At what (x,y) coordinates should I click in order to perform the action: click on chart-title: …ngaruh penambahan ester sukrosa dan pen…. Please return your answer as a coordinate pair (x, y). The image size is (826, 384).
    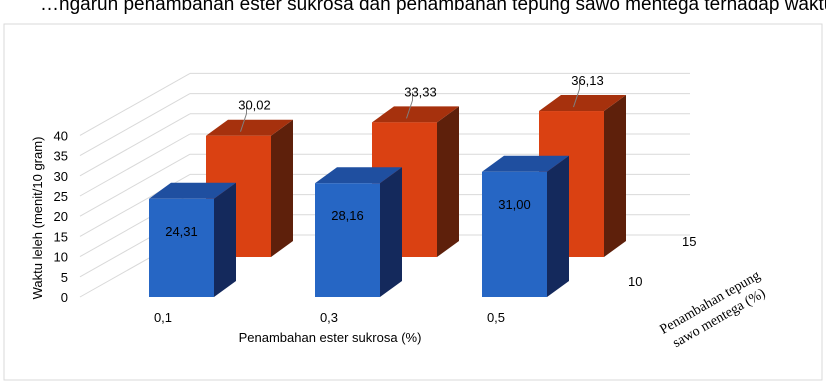
    Looking at the image, I should click on (433, 7).